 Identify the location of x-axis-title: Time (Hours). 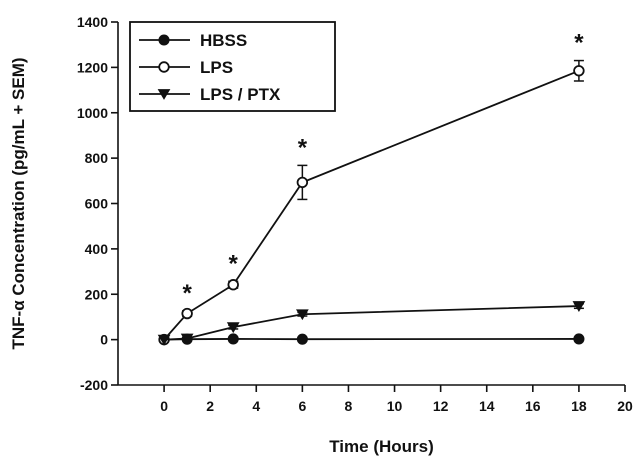
(381, 446).